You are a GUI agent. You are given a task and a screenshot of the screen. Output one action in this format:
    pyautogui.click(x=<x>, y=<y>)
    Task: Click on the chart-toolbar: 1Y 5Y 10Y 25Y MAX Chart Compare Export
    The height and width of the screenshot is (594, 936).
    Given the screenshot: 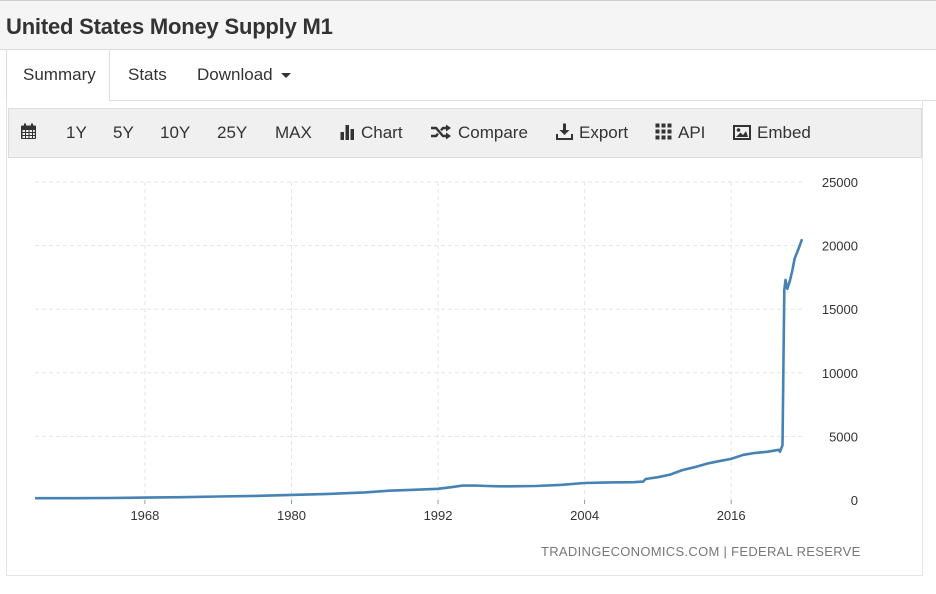 What is the action you would take?
    pyautogui.click(x=465, y=133)
    